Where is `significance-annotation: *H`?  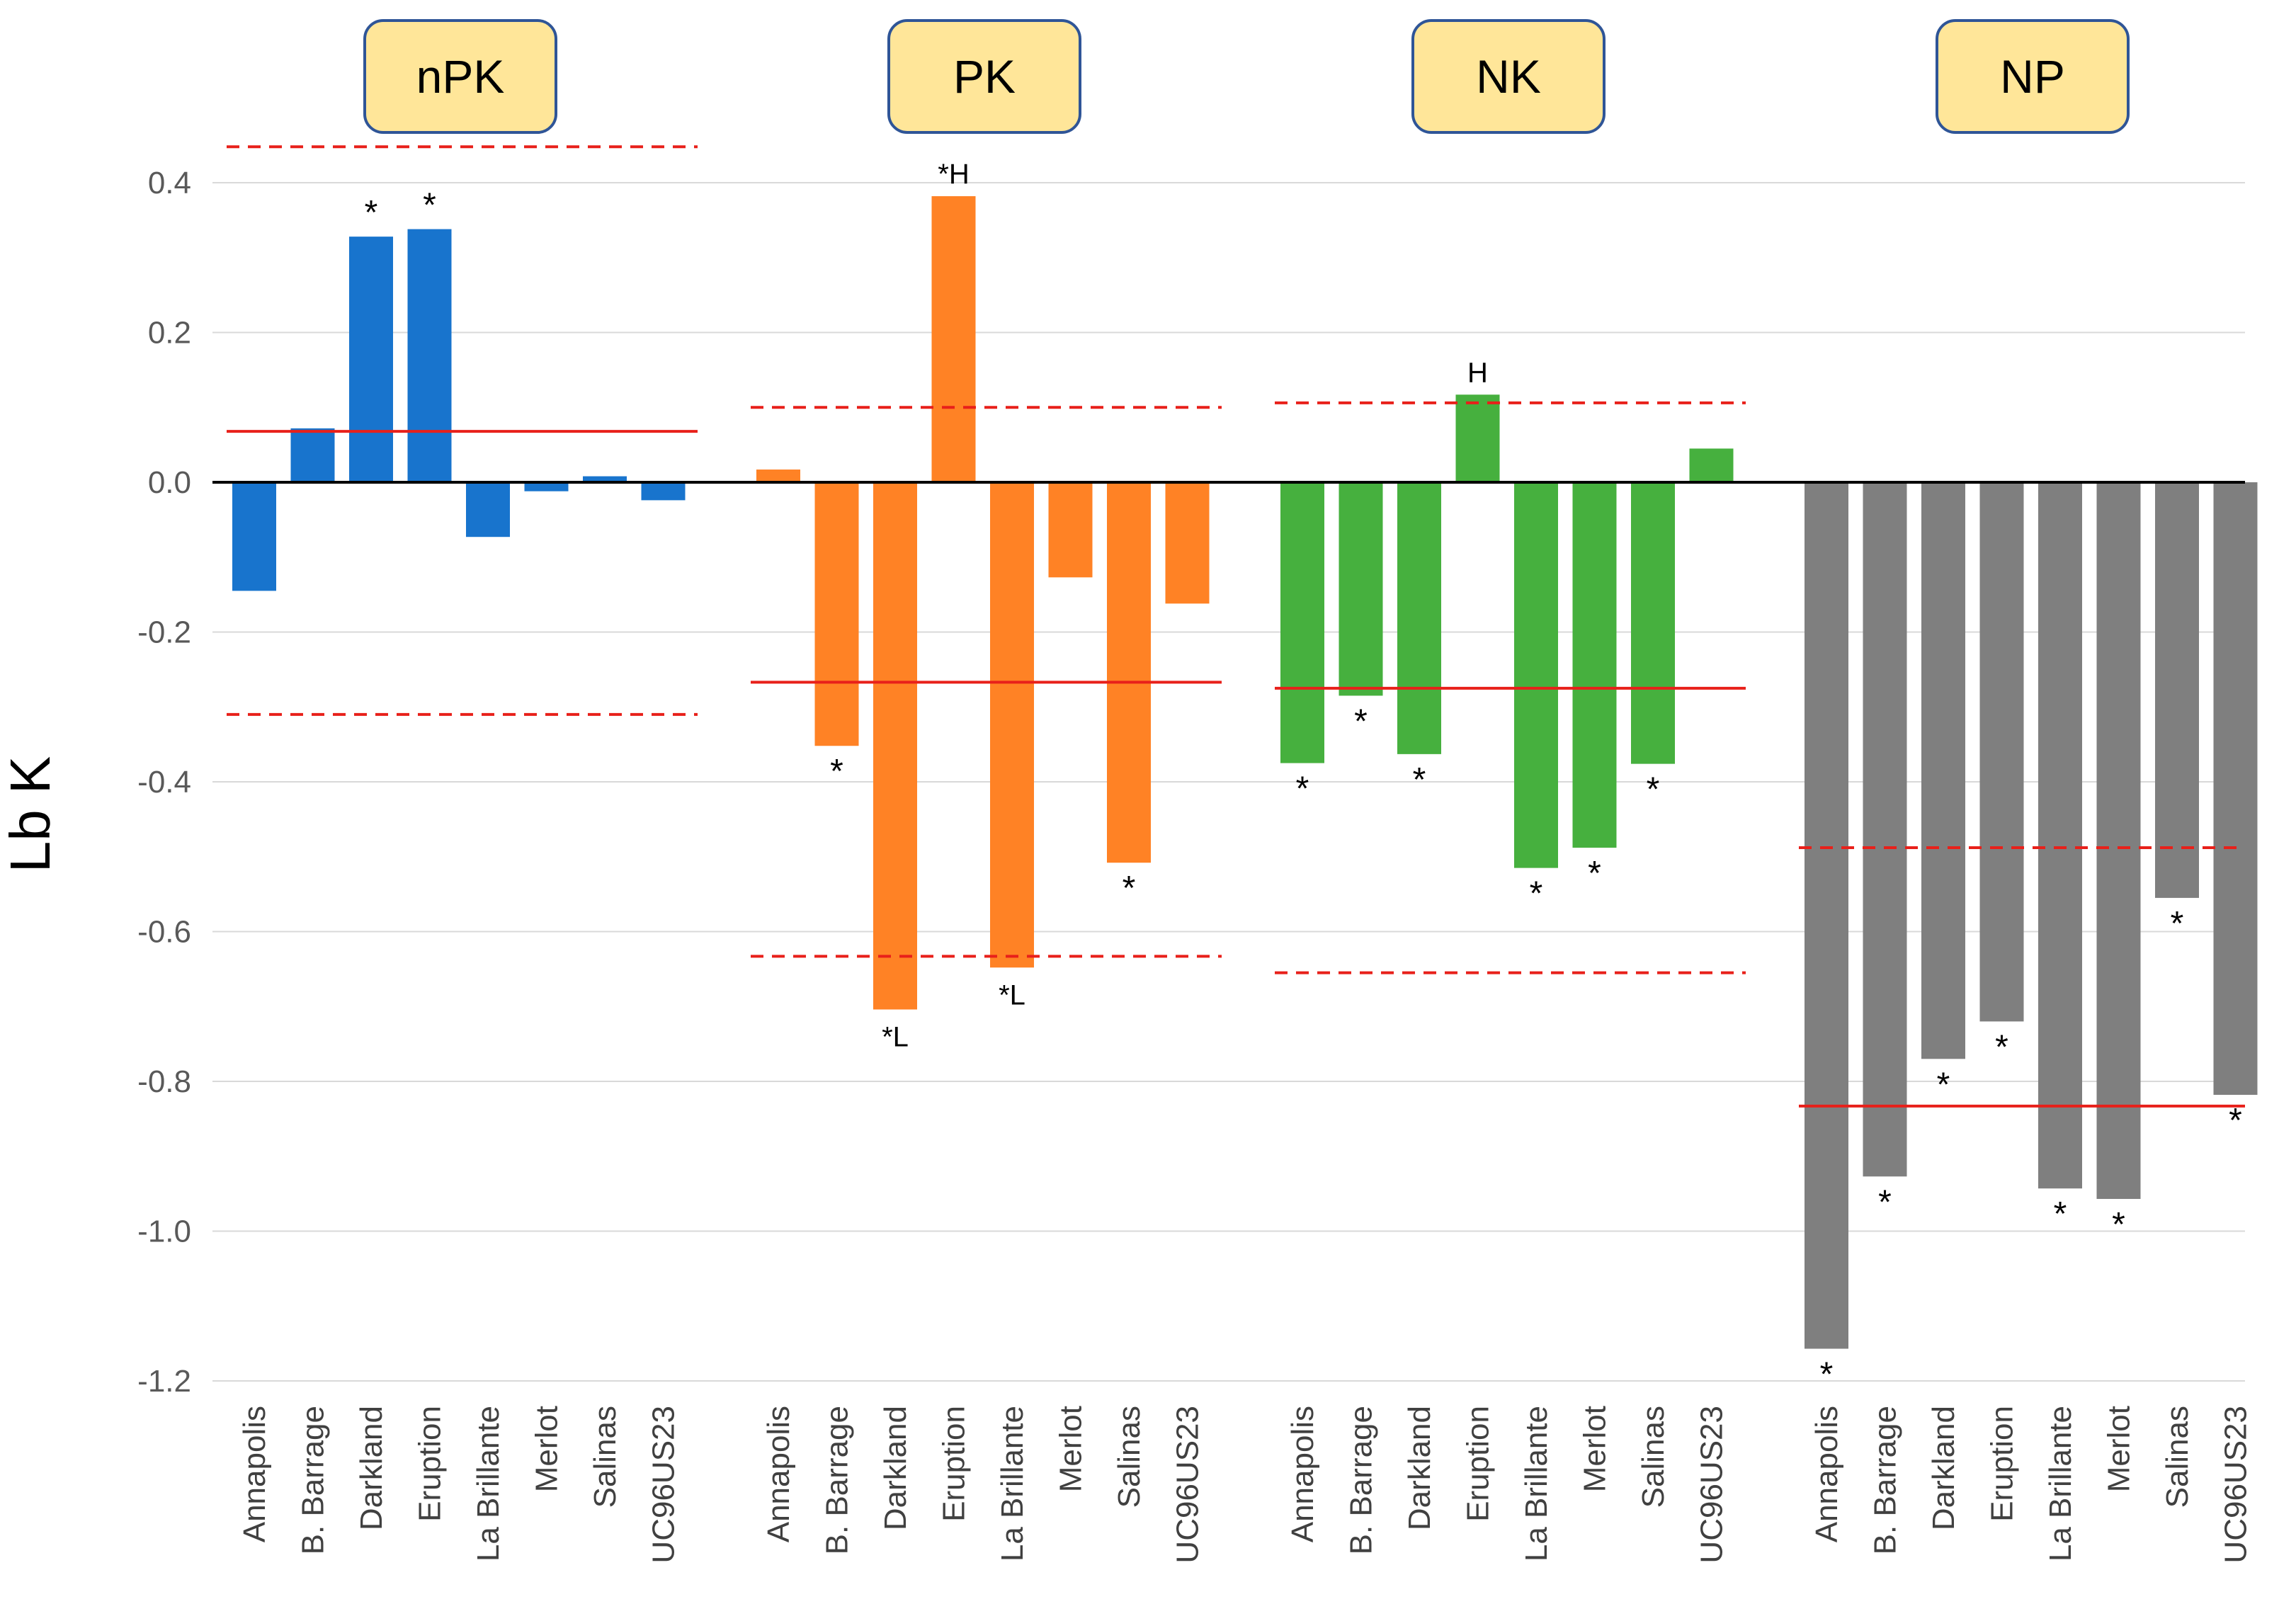 significance-annotation: *H is located at coordinates (953, 174).